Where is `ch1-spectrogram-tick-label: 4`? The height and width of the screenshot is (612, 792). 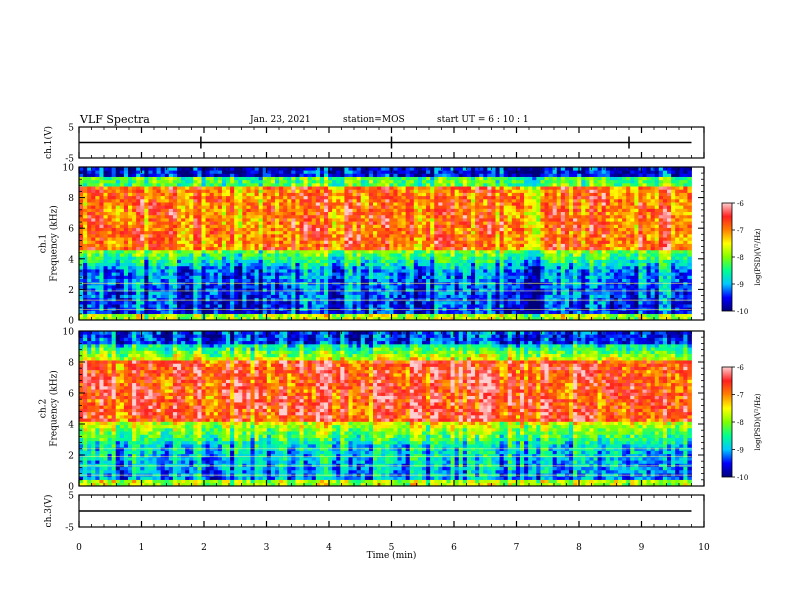 ch1-spectrogram-tick-label: 4 is located at coordinates (71, 260).